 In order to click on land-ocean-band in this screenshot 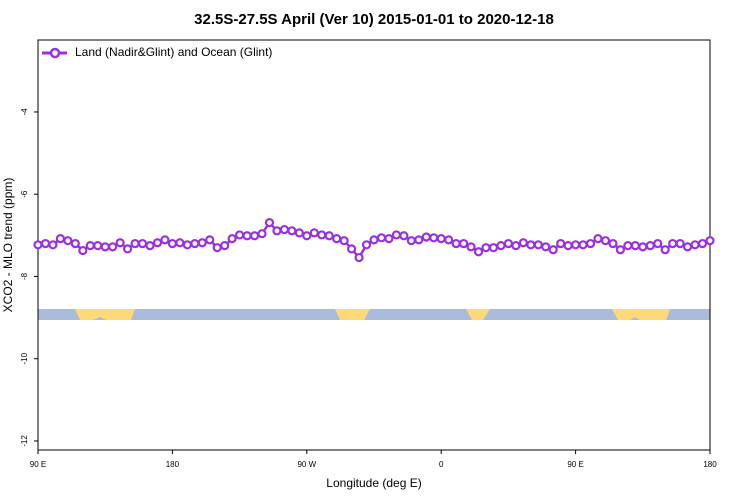, I will do `click(374, 314)`.